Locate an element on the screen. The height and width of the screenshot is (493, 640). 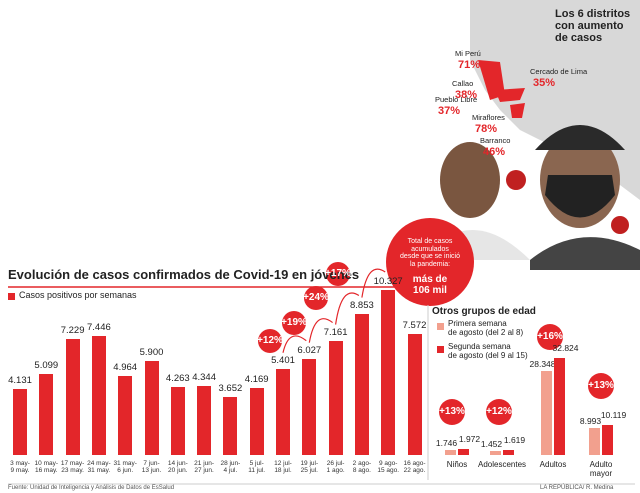
growth-label: +19% is located at coordinates (294, 322).